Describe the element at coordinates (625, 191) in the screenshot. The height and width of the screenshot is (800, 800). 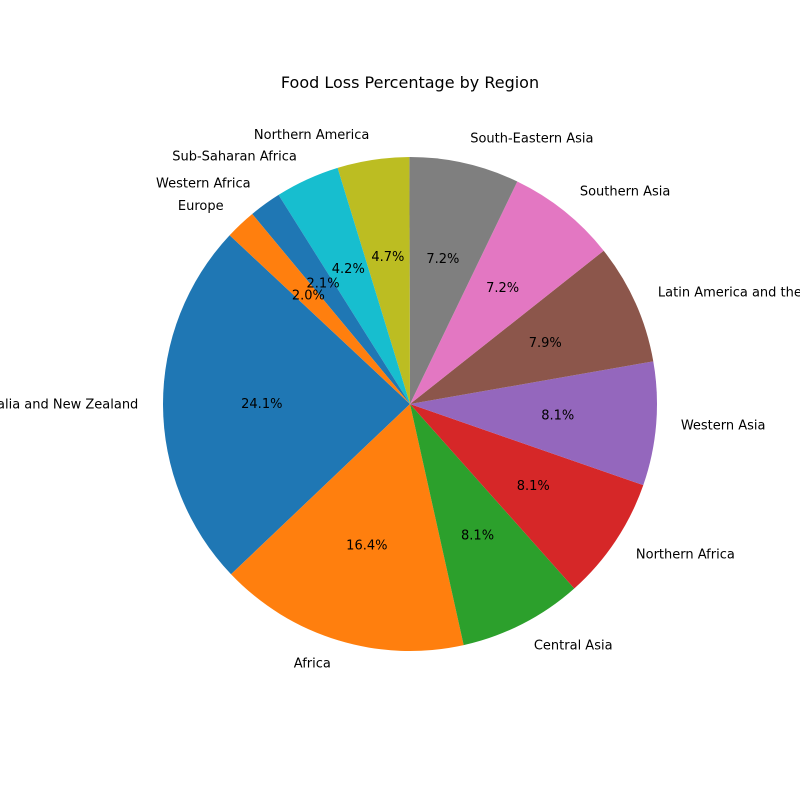
I see `slice-label: Southern Asia` at that location.